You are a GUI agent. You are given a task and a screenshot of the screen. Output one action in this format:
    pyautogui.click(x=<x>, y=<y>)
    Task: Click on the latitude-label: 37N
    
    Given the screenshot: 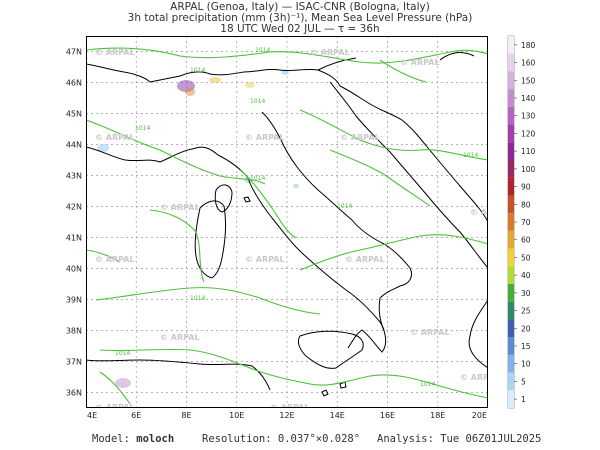 What is the action you would take?
    pyautogui.click(x=74, y=362)
    